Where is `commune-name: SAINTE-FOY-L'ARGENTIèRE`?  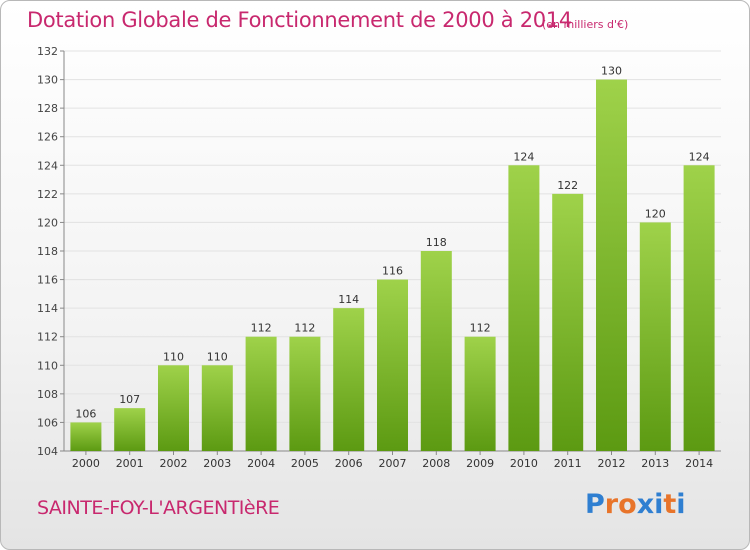
commune-name: SAINTE-FOY-L'ARGENTIèRE is located at coordinates (158, 508).